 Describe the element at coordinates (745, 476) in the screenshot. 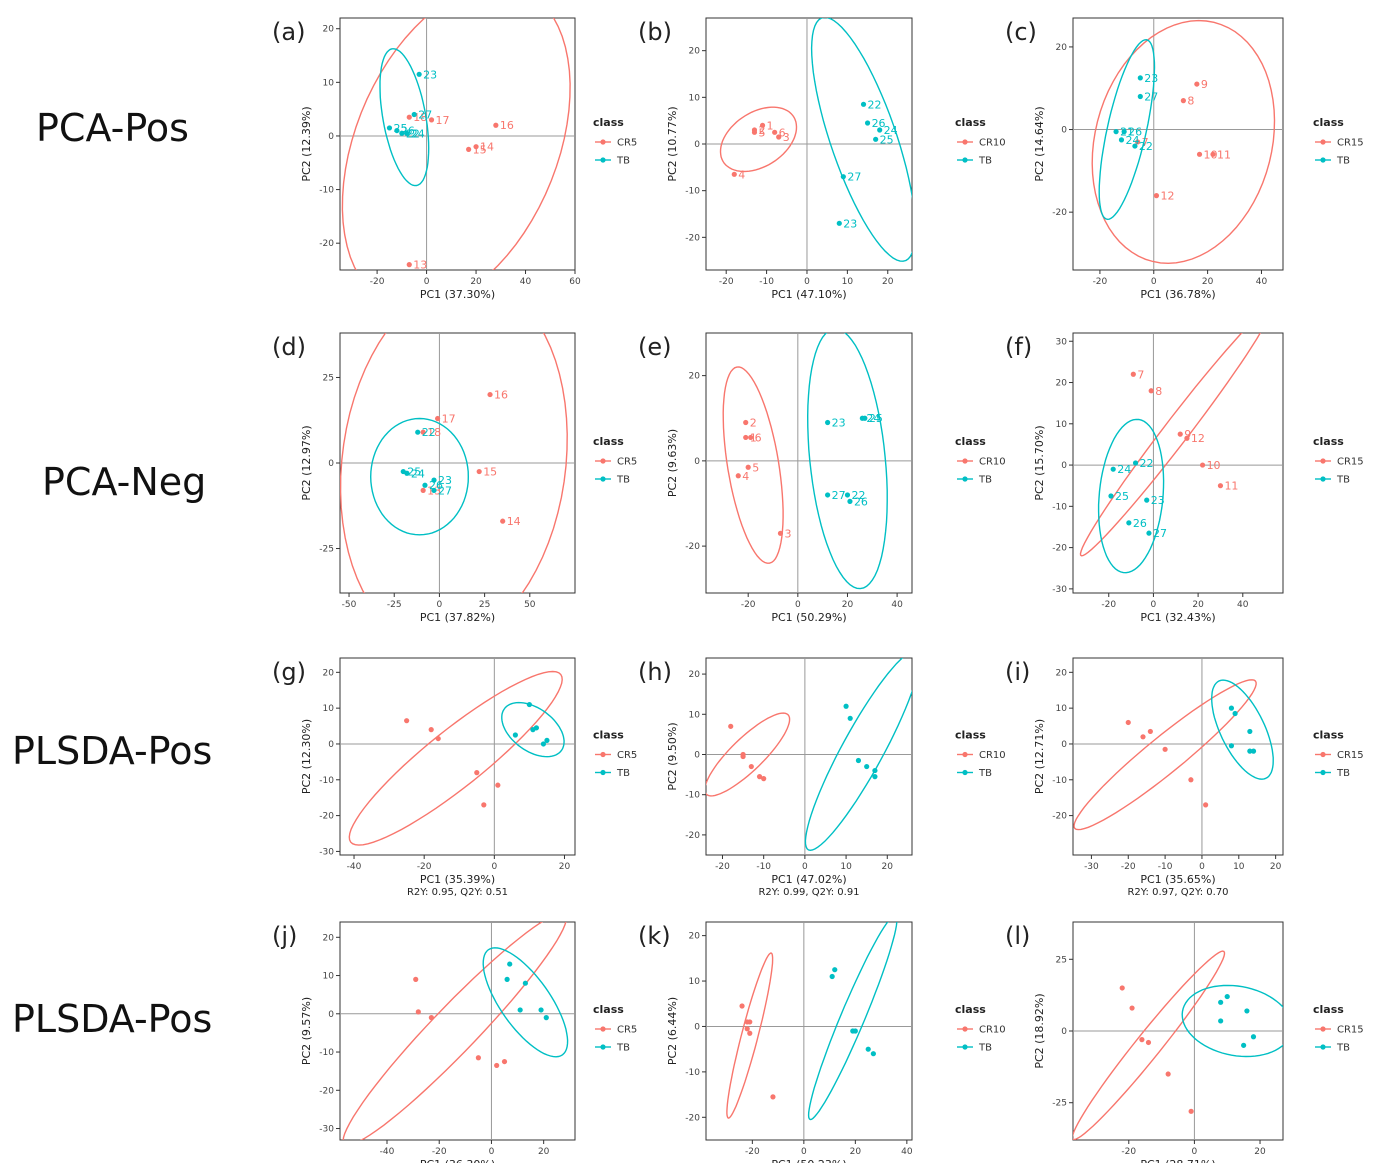

I see `point-label: 4` at that location.